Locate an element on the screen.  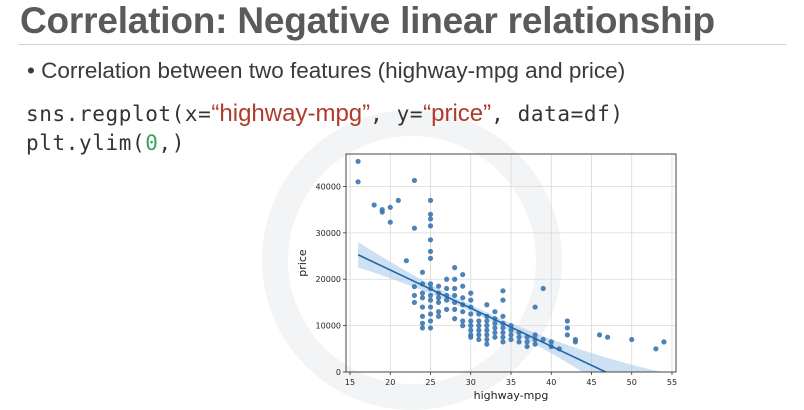
y-tick-label: 20000 is located at coordinates (328, 279).